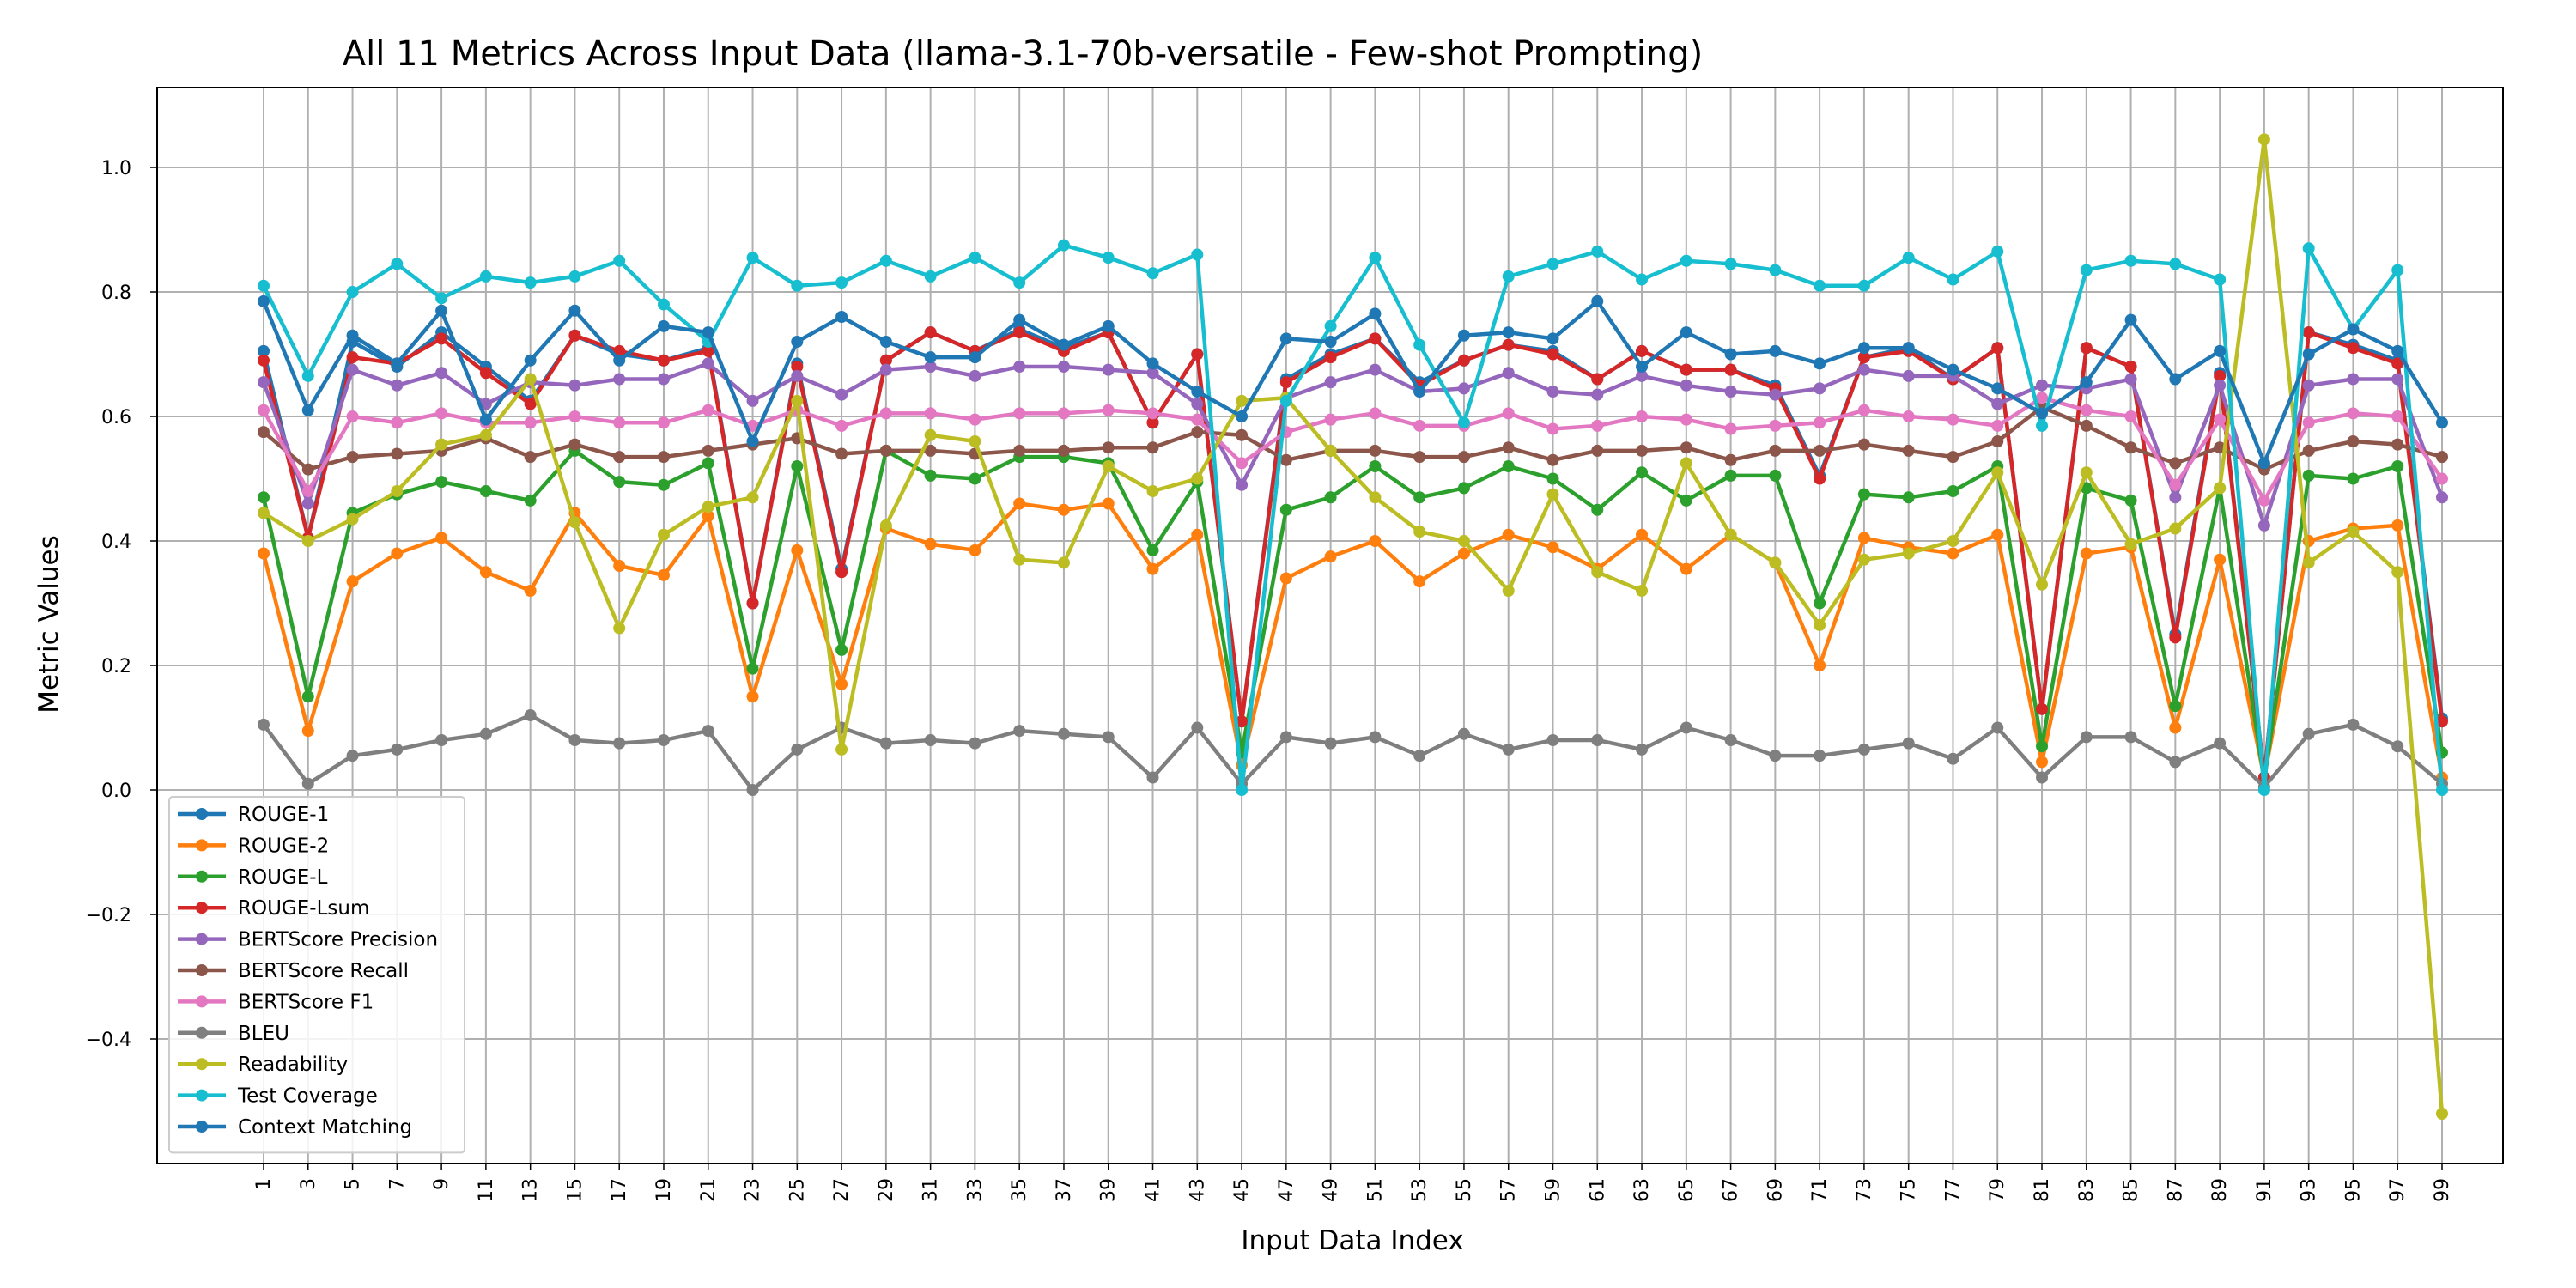 The image size is (2576, 1288). What do you see at coordinates (263, 1065) in the screenshot?
I see `legend-item: Readability` at bounding box center [263, 1065].